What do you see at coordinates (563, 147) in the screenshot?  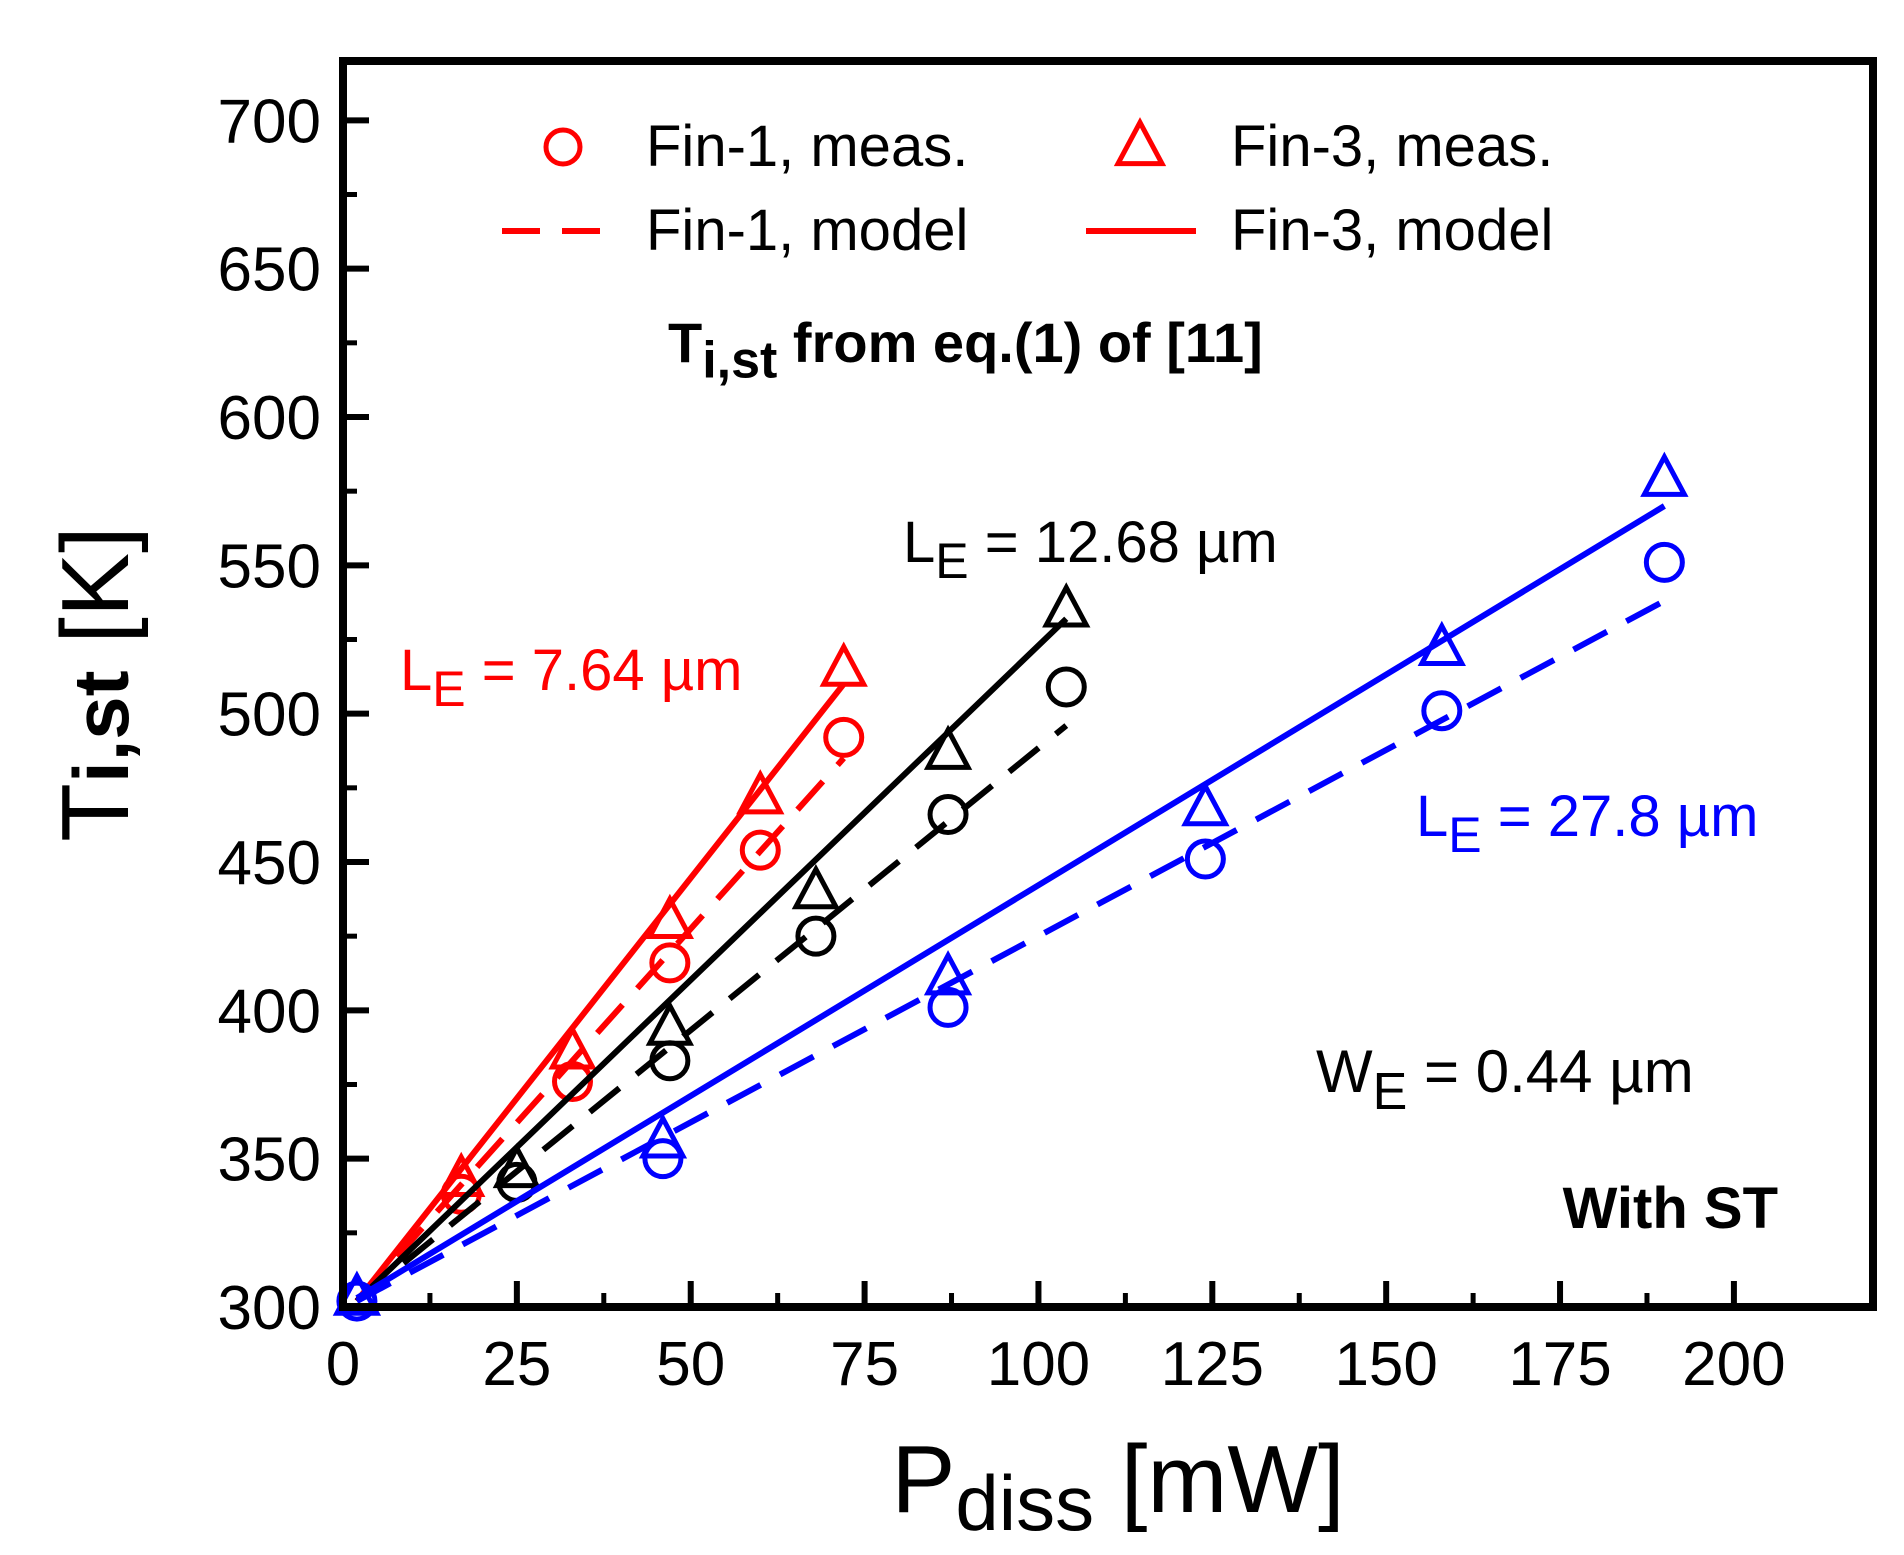 I see `legend-marker-fin1-meas` at bounding box center [563, 147].